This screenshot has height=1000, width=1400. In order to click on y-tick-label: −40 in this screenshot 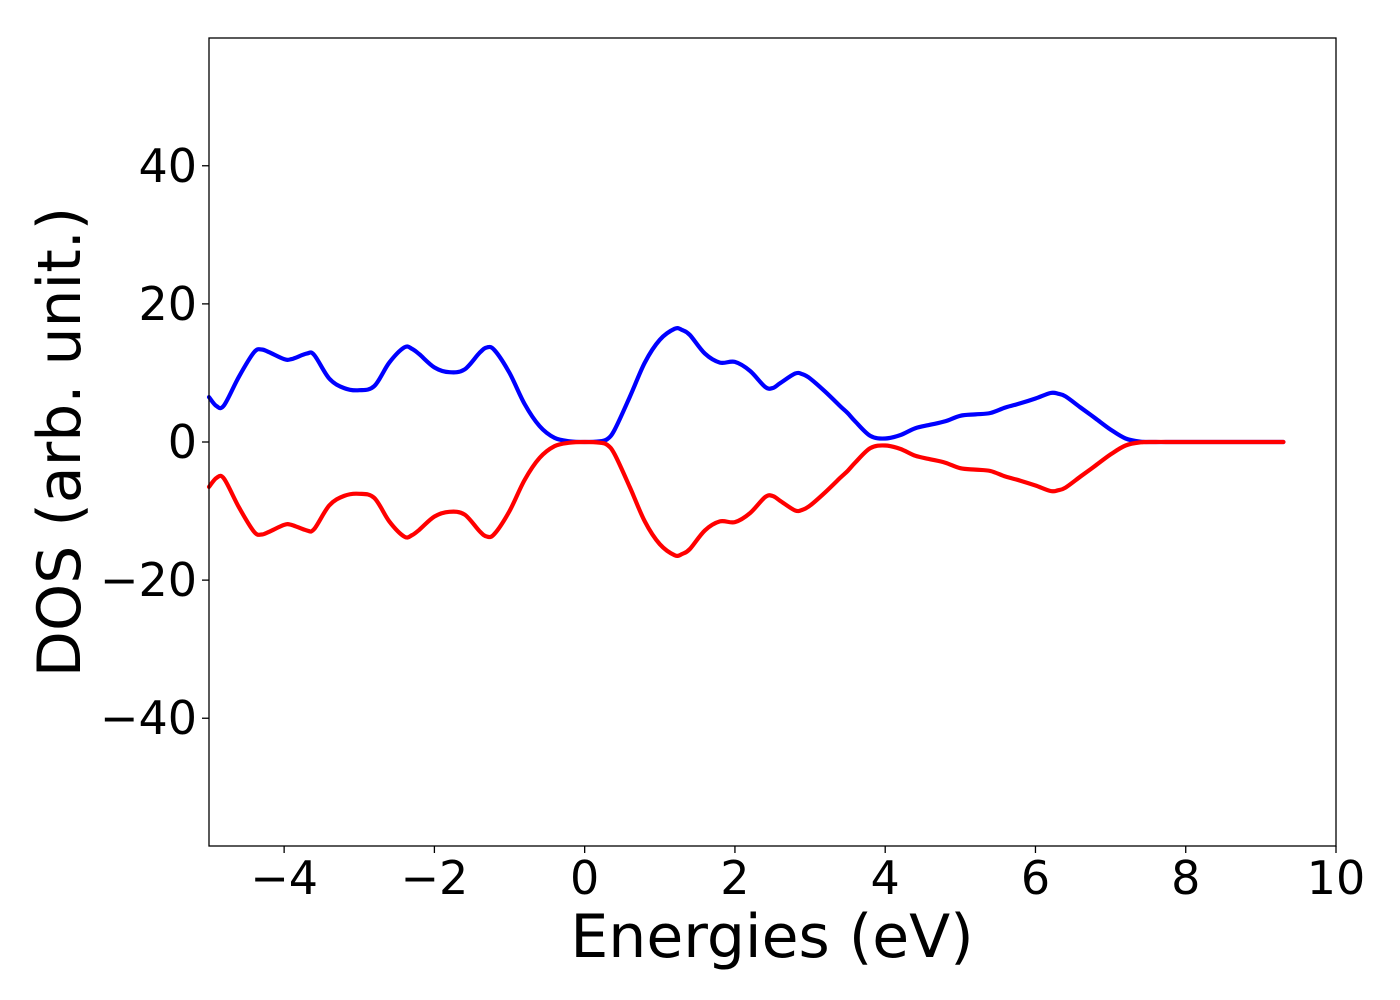, I will do `click(148, 718)`.